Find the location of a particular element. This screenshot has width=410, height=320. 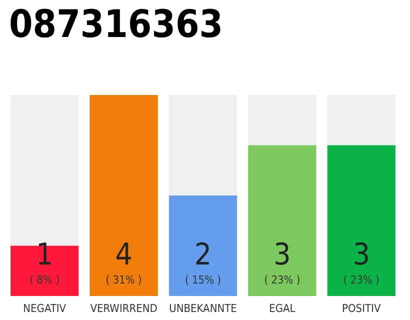

x-tick-label: UNBEKANNTE is located at coordinates (203, 308).